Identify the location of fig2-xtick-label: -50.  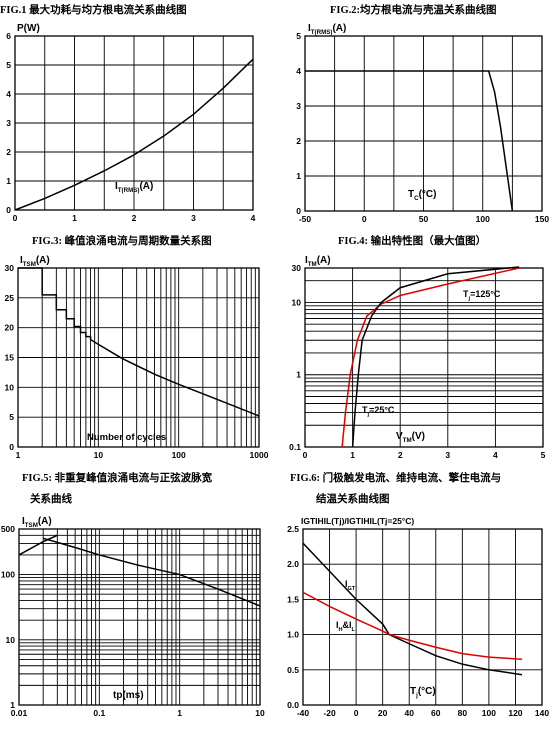
(305, 219).